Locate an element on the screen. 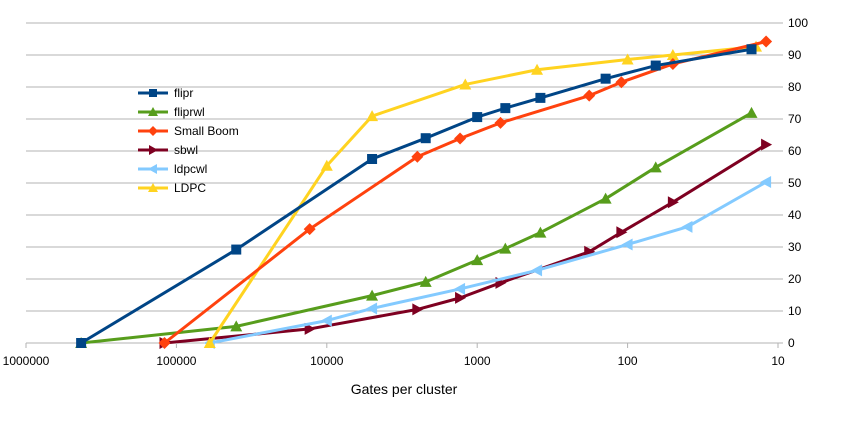 Image resolution: width=853 pixels, height=422 pixels. legend-label: LDPC is located at coordinates (190, 188).